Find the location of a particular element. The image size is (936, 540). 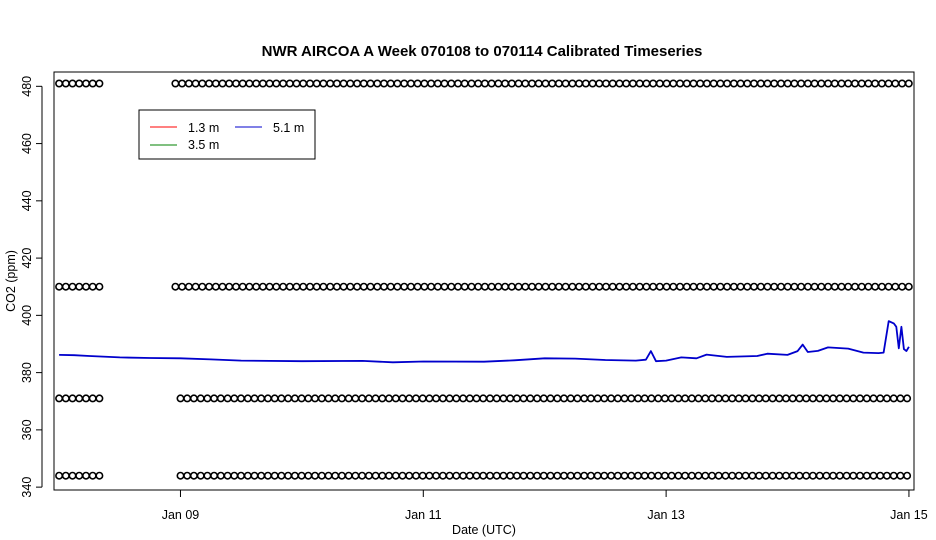

x-axis: Jan 09 Jan 11 Jan 13 Jan 15 is located at coordinates (545, 505).